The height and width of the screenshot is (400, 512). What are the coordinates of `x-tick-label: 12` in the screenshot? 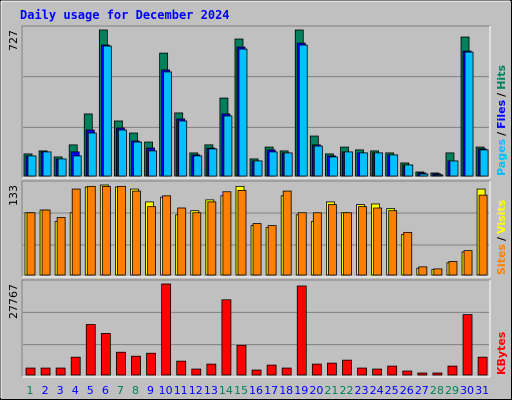 It's located at (196, 390).